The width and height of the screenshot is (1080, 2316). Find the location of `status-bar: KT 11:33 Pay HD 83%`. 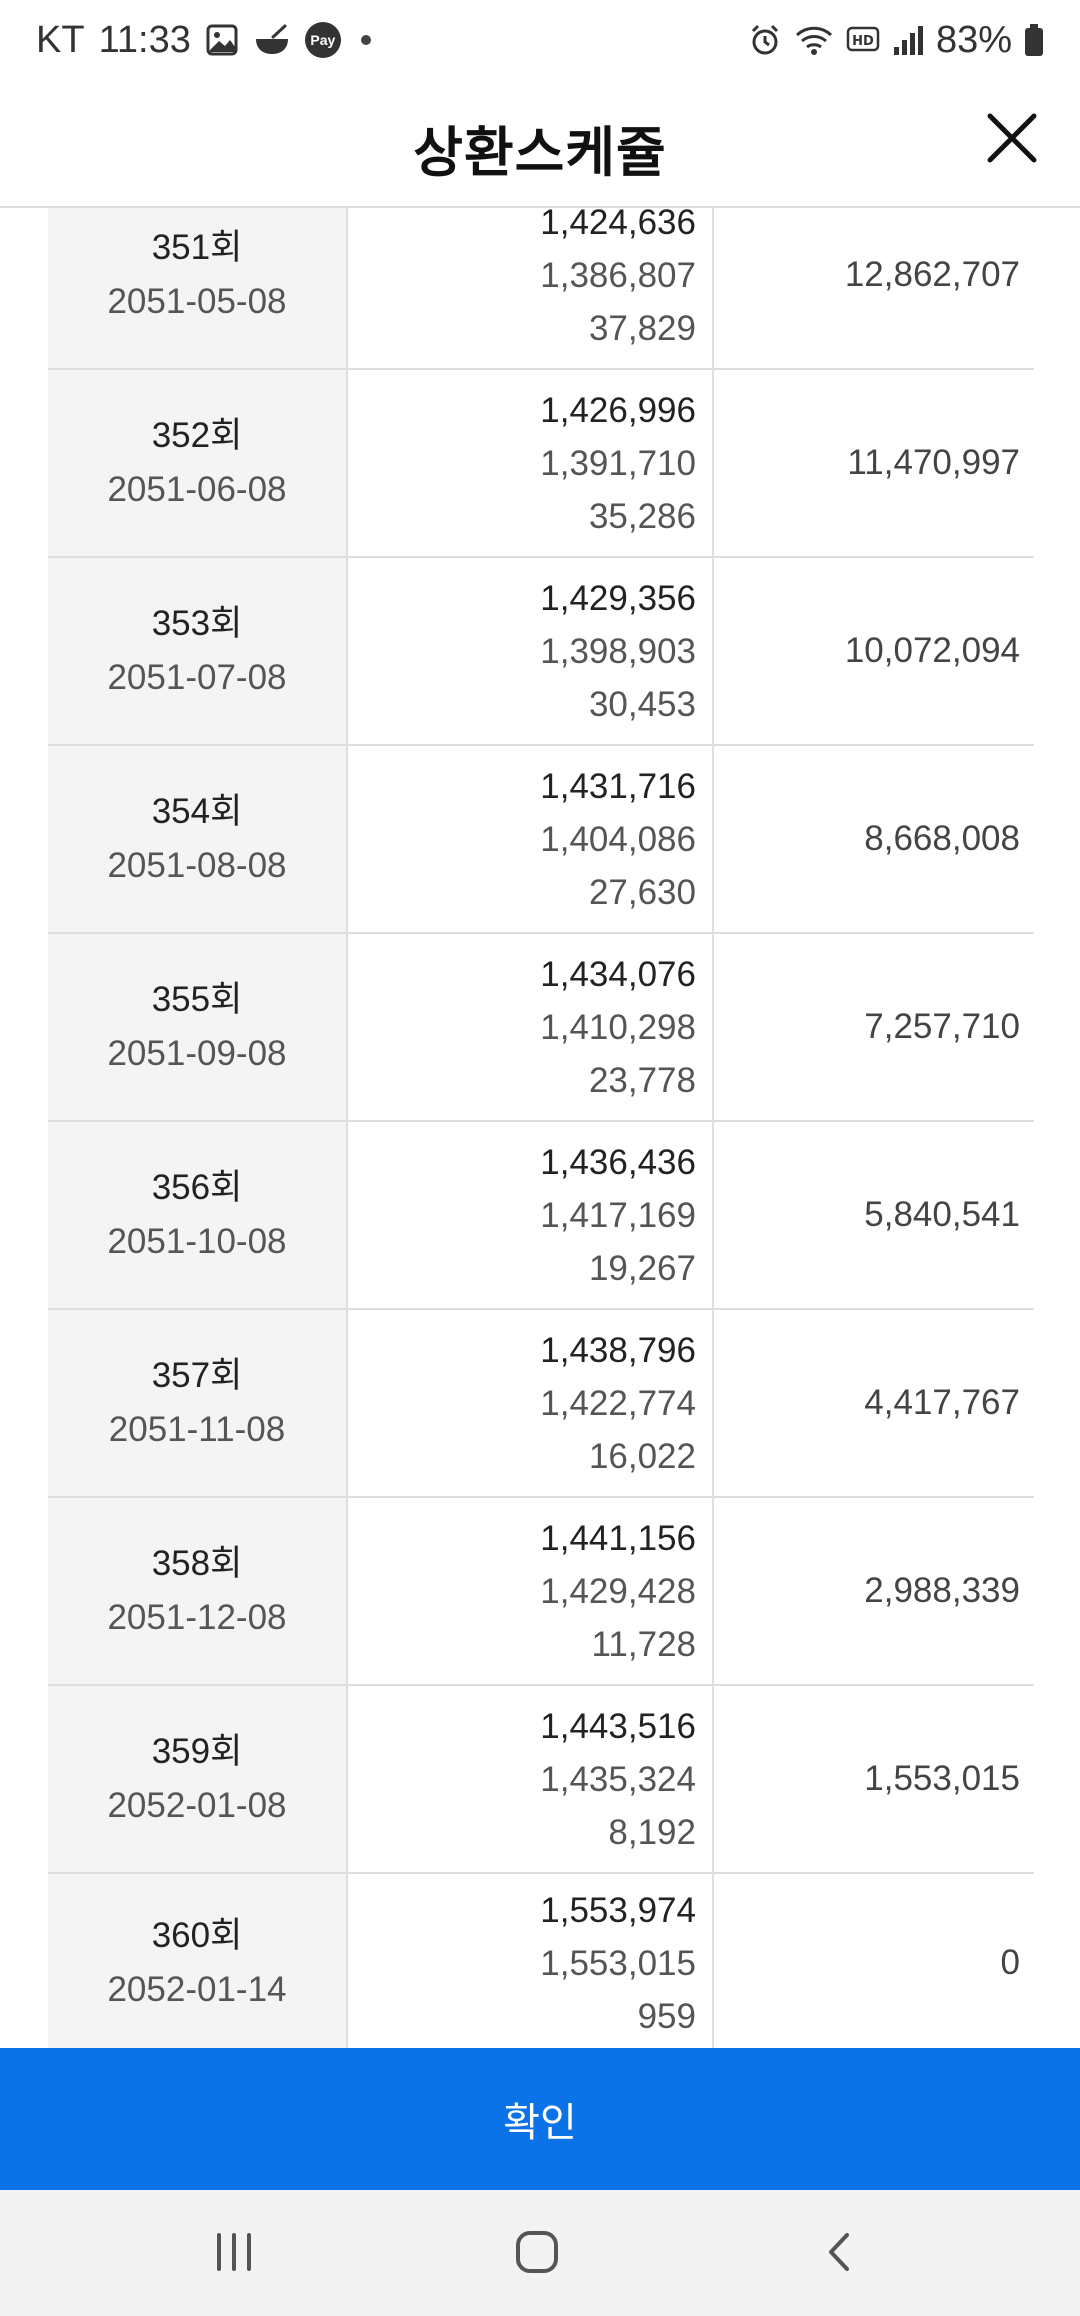

status-bar: KT 11:33 Pay HD 83% is located at coordinates (540, 40).